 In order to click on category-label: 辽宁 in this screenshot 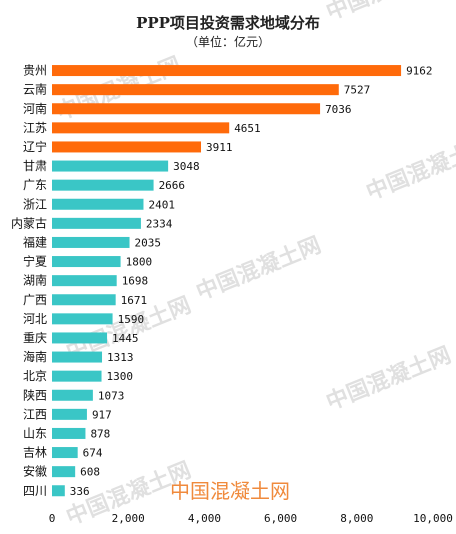, I will do `click(35, 146)`.